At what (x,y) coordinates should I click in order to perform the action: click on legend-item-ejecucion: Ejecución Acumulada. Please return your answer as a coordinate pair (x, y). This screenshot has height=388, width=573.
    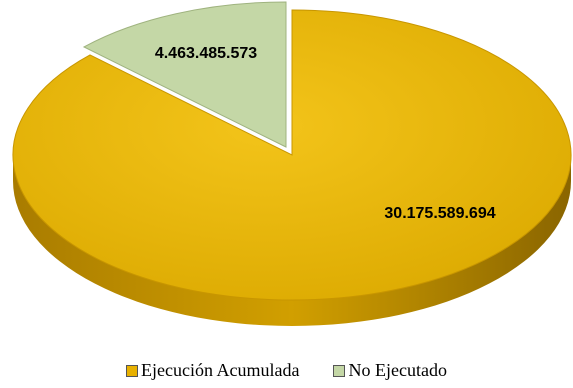
    Looking at the image, I should click on (212, 370).